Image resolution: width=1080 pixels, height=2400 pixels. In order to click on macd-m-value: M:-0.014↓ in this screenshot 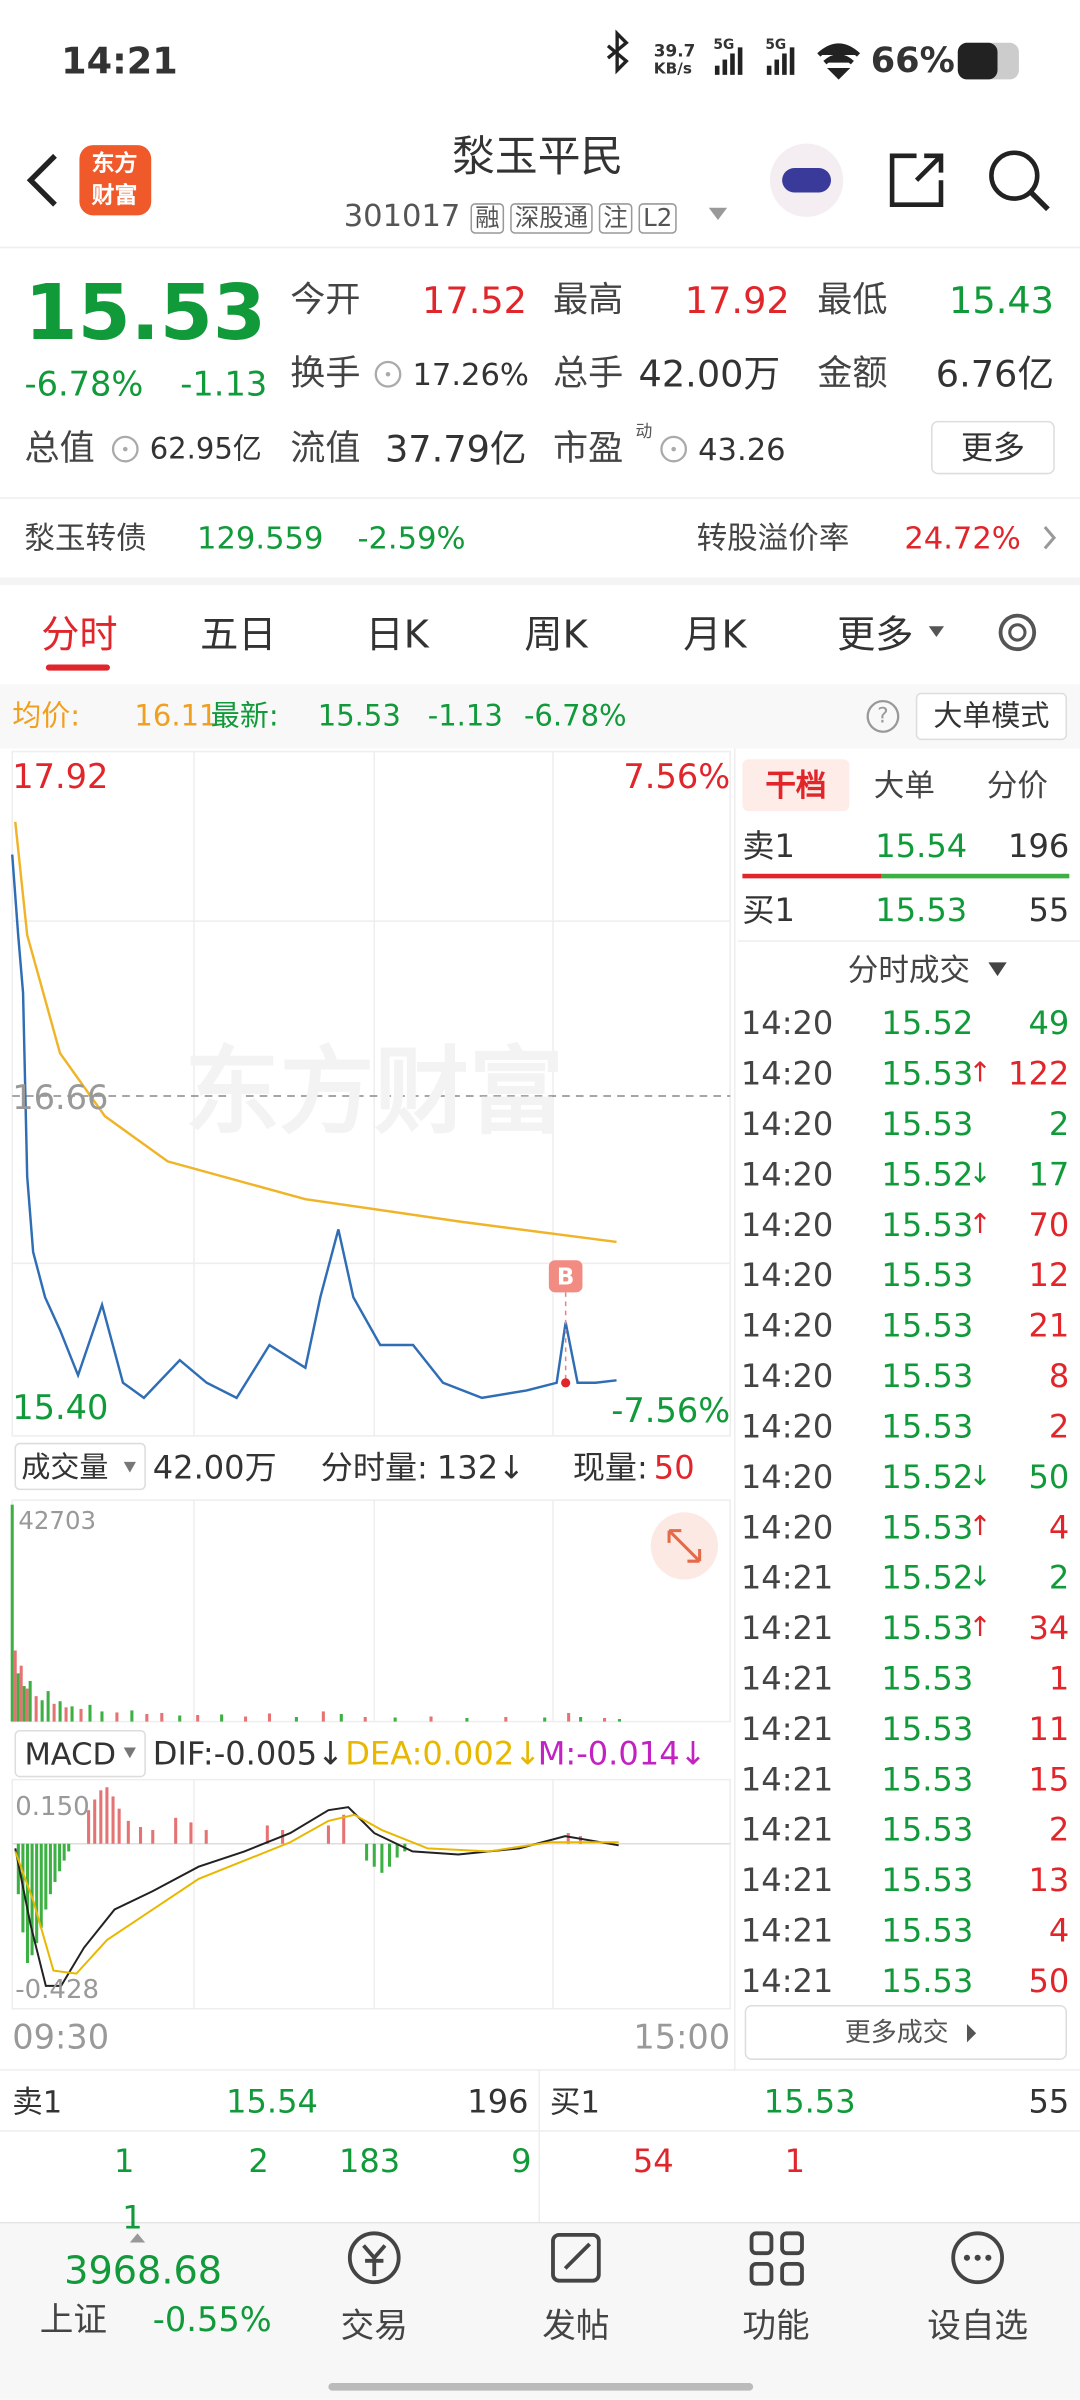, I will do `click(622, 1753)`.